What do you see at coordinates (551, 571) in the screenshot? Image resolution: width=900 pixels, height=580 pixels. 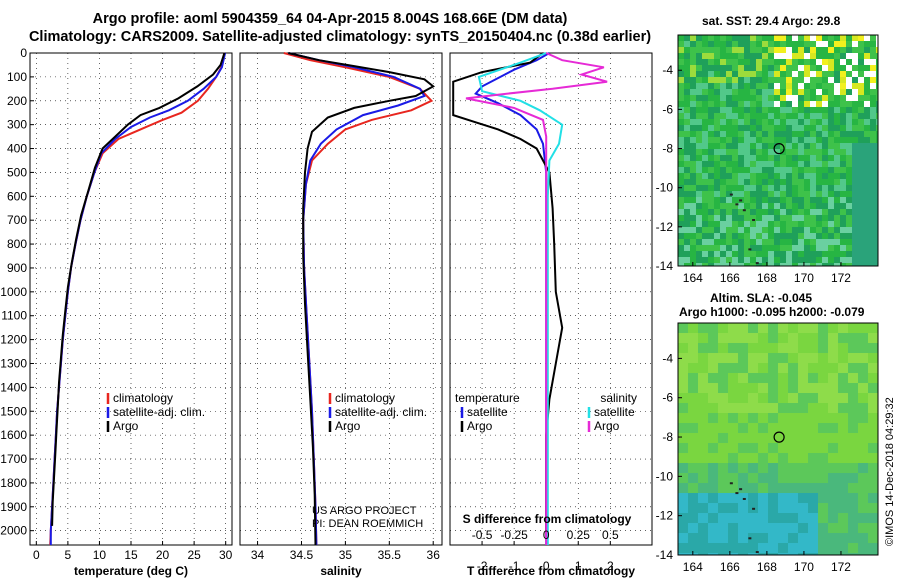 I see `x-axis-label: T difference from climatology` at bounding box center [551, 571].